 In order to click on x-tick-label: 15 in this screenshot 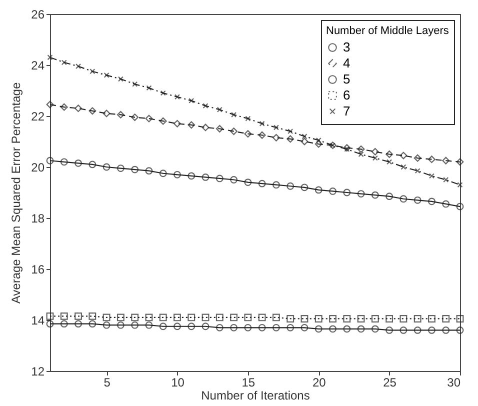, I will do `click(249, 383)`.